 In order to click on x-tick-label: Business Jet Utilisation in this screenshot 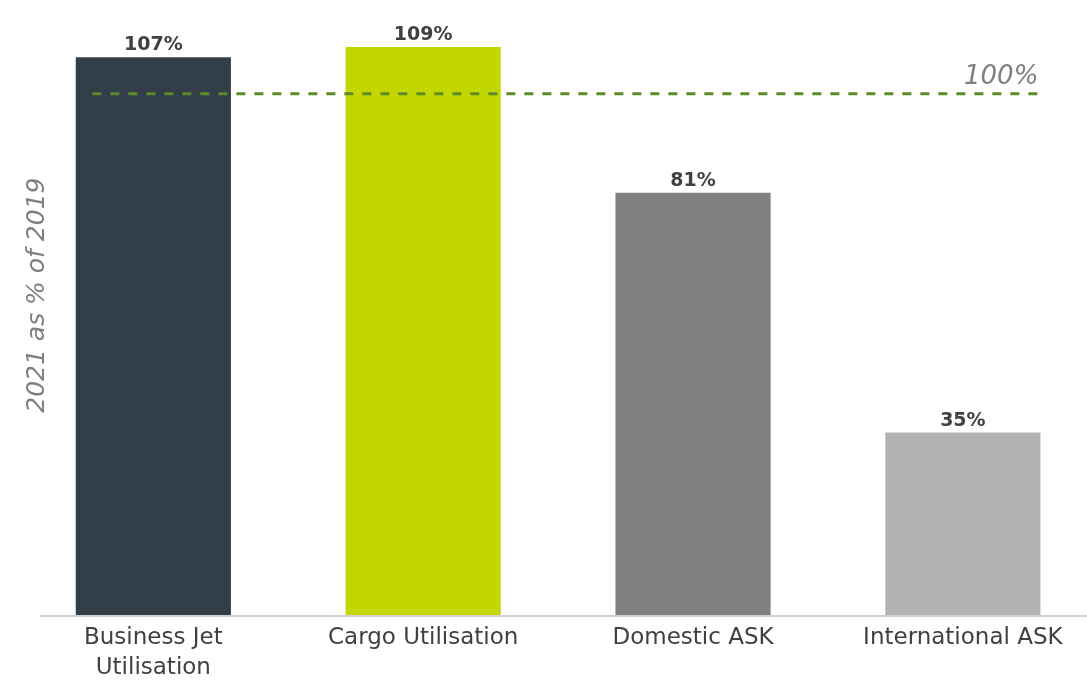, I will do `click(153, 651)`.